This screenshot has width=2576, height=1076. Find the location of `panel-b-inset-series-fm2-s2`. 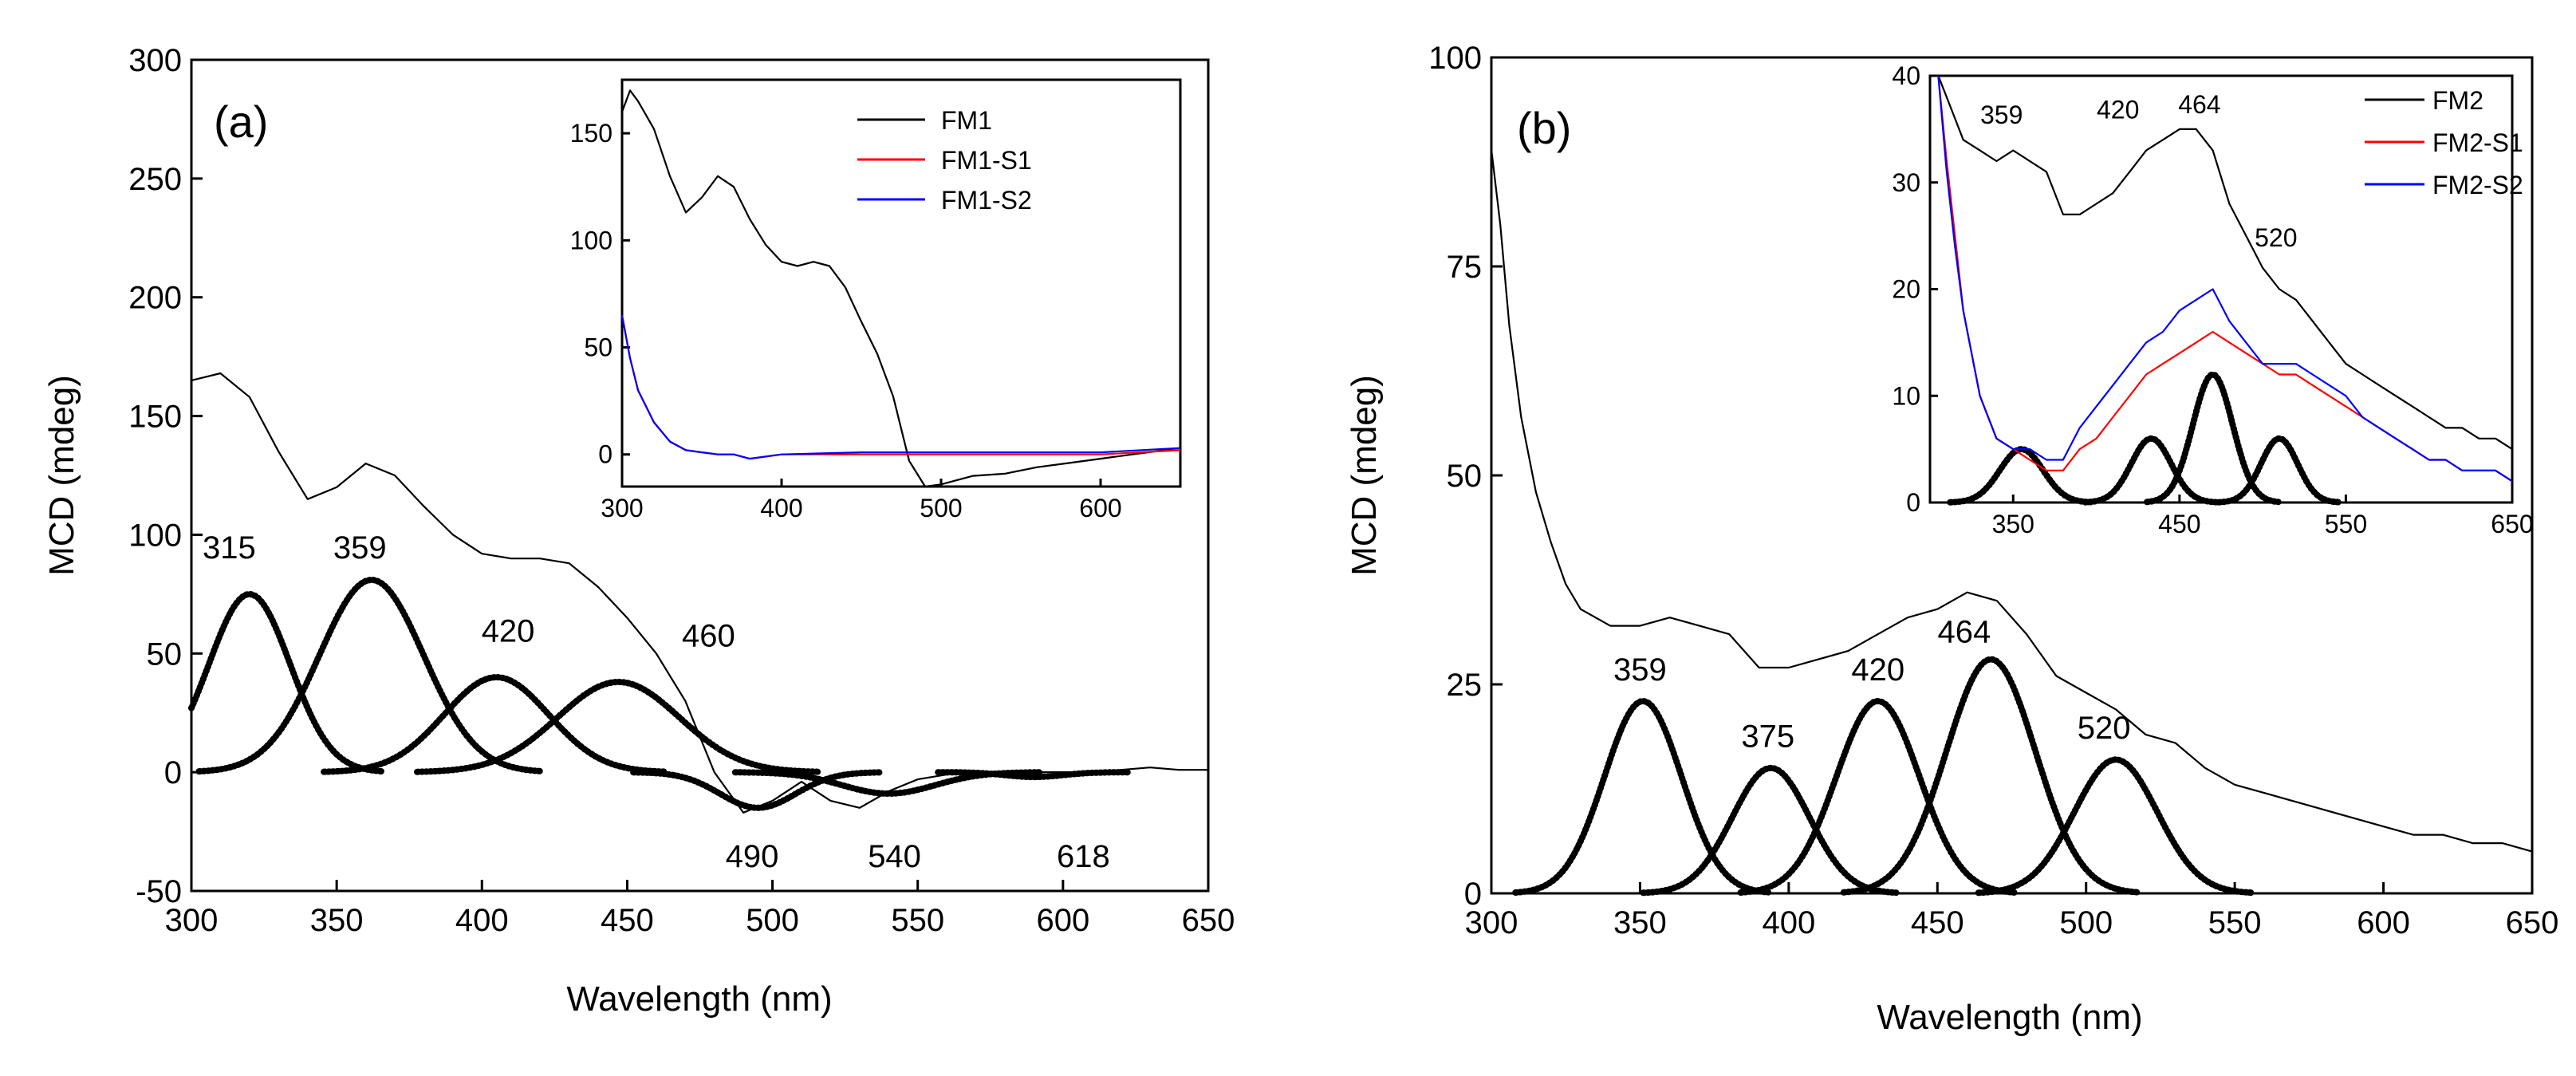

panel-b-inset-series-fm2-s2 is located at coordinates (2225, 279).